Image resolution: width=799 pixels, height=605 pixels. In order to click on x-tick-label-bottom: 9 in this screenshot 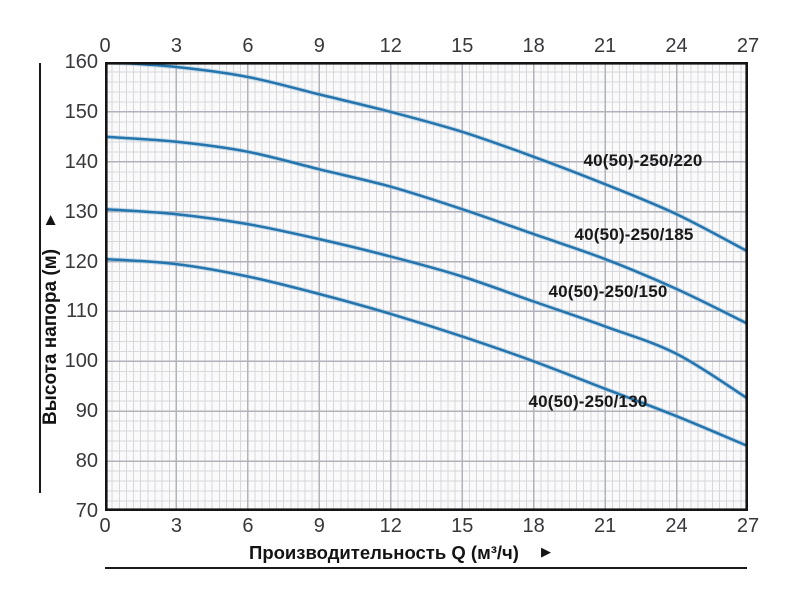, I will do `click(319, 526)`.